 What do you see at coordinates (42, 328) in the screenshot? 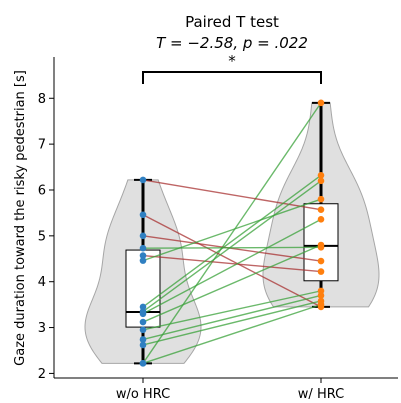
I see `y-tick-label: 3` at bounding box center [42, 328].